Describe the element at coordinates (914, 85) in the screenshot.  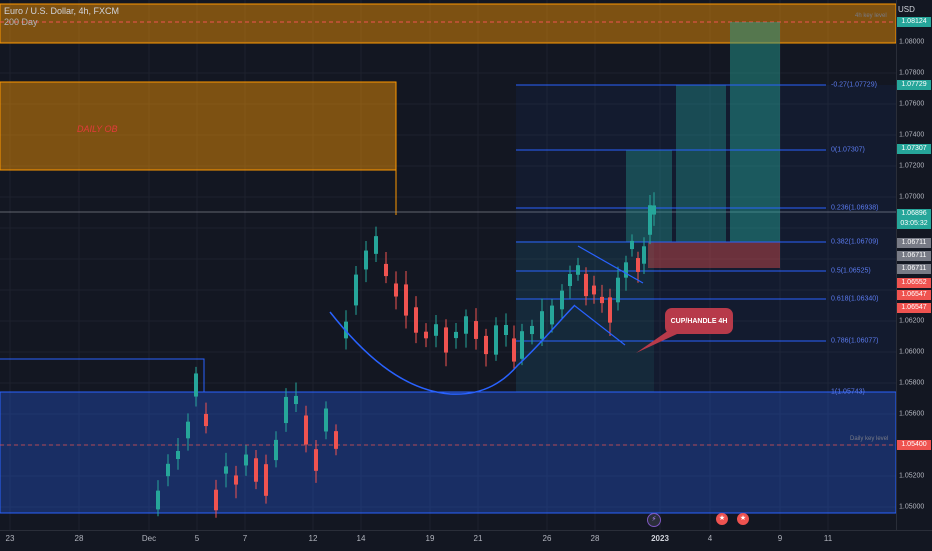
I see `price-badge: 1.07729` at that location.